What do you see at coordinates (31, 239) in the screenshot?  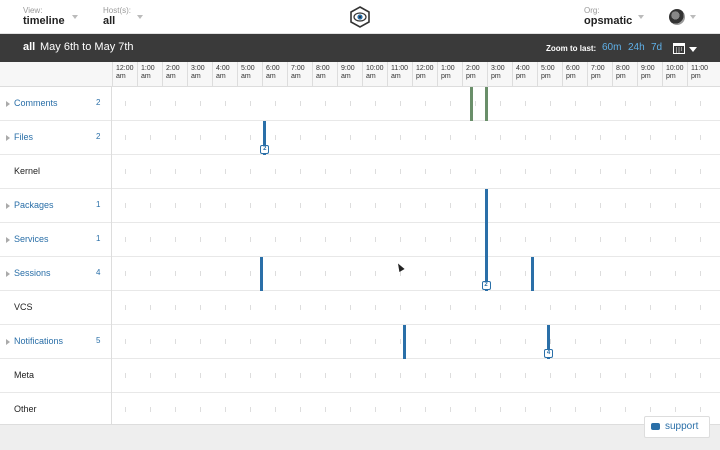 I see `row-label: Services` at bounding box center [31, 239].